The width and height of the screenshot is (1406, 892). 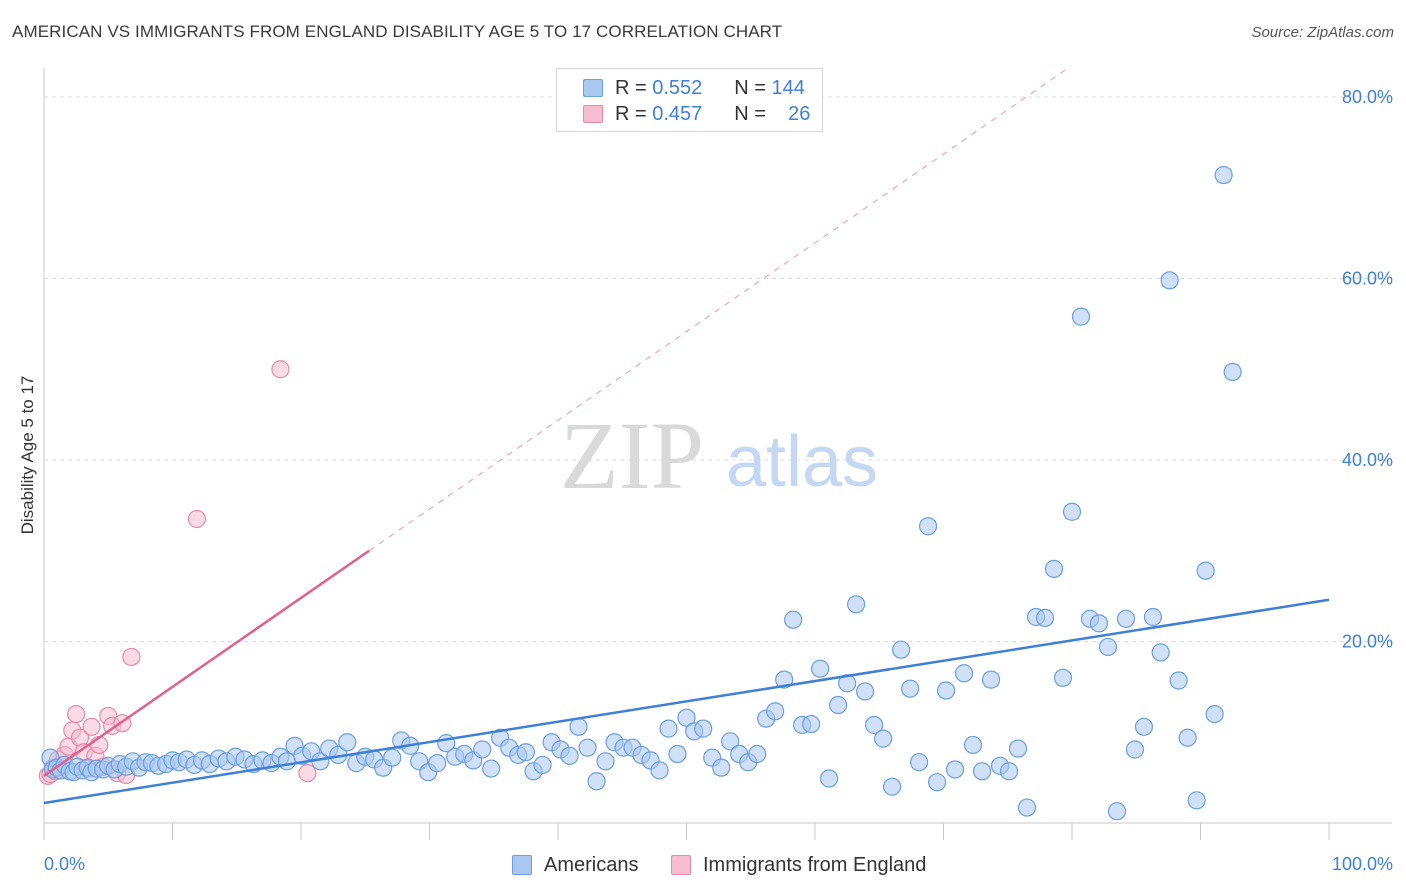 I want to click on legend-label-england: Immigrants from England, so click(x=815, y=864).